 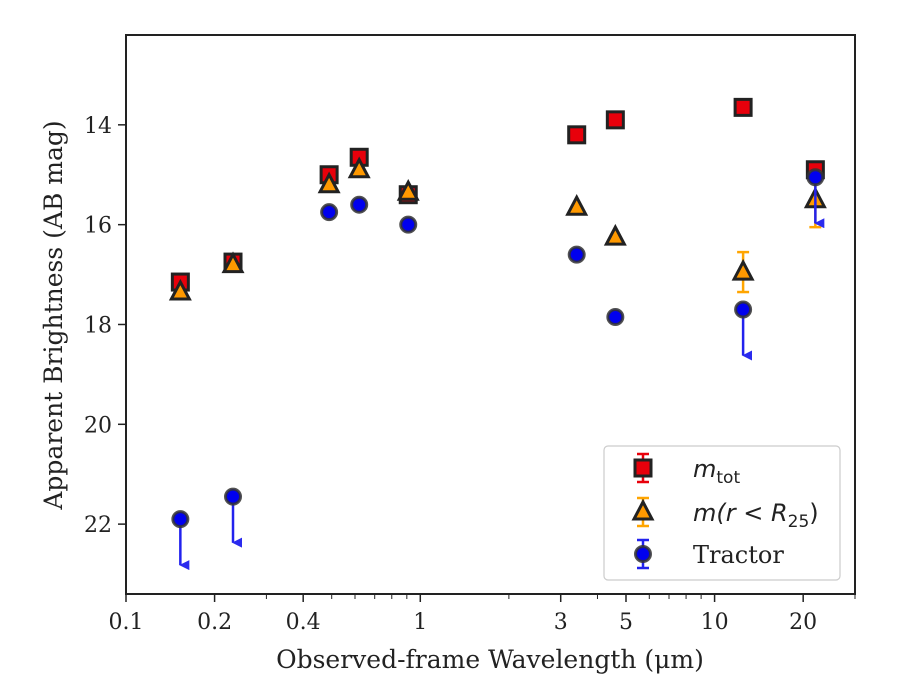 I want to click on legend-mr25-label: m(r < R25), so click(x=756, y=515).